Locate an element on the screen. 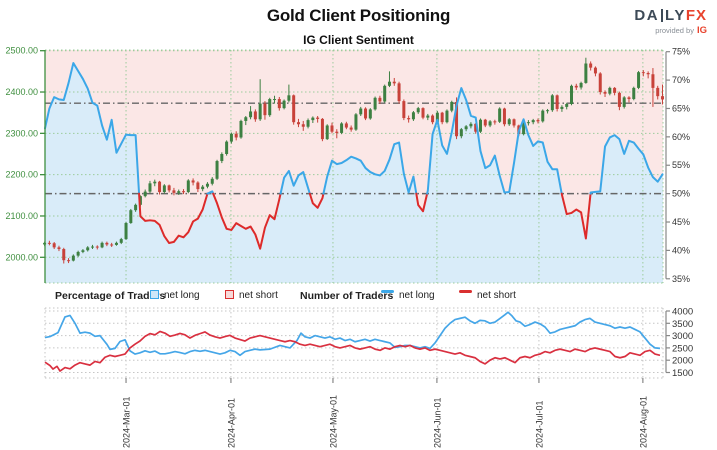 This screenshot has height=450, width=717. dailyfx-logo: DA LY FX provided by IG is located at coordinates (670, 22).